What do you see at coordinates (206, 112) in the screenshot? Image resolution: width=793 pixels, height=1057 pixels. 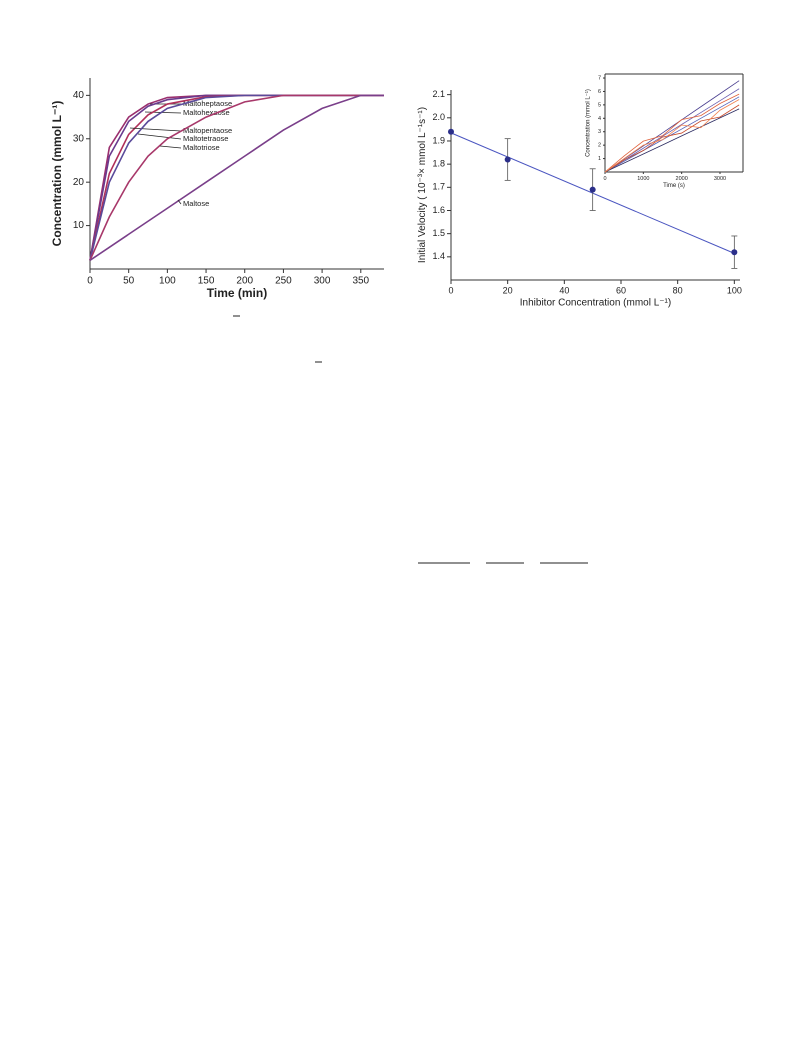 I see `series-label: Maltohexaose` at bounding box center [206, 112].